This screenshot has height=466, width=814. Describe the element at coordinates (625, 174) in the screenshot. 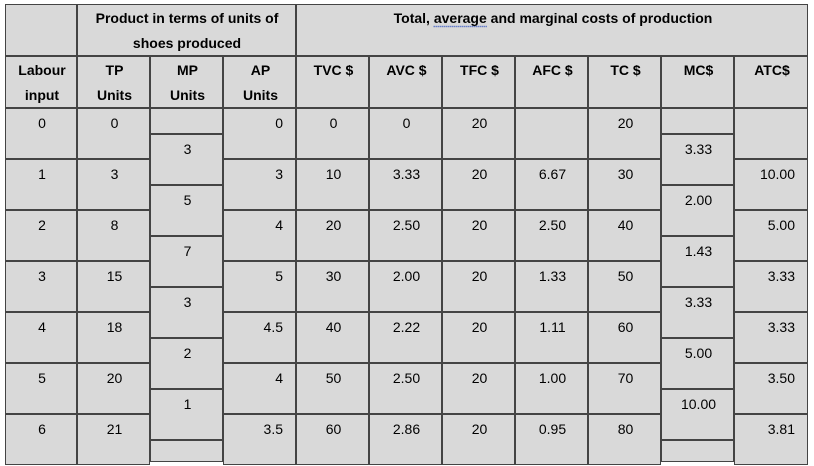

I see `table-cell-tc-value: 30` at that location.